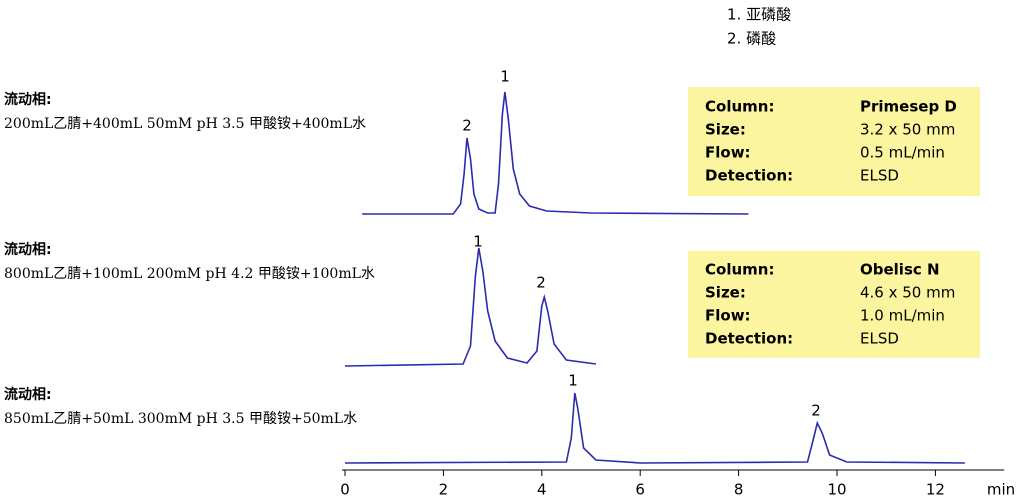  Describe the element at coordinates (935, 490) in the screenshot. I see `x-tick-label: 12` at that location.